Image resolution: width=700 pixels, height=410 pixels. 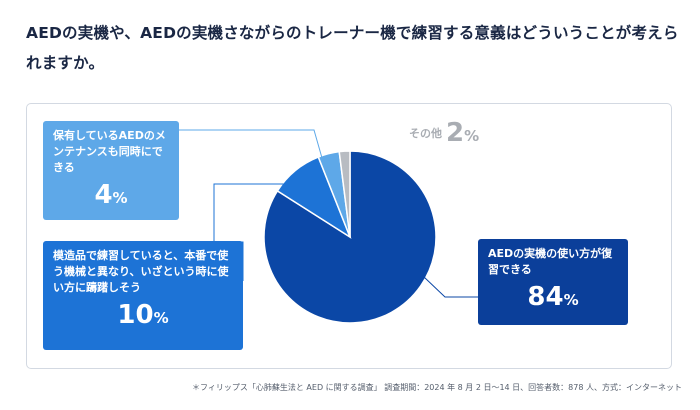 What do you see at coordinates (463, 133) in the screenshot?
I see `callout-other-value: 2%` at bounding box center [463, 133].